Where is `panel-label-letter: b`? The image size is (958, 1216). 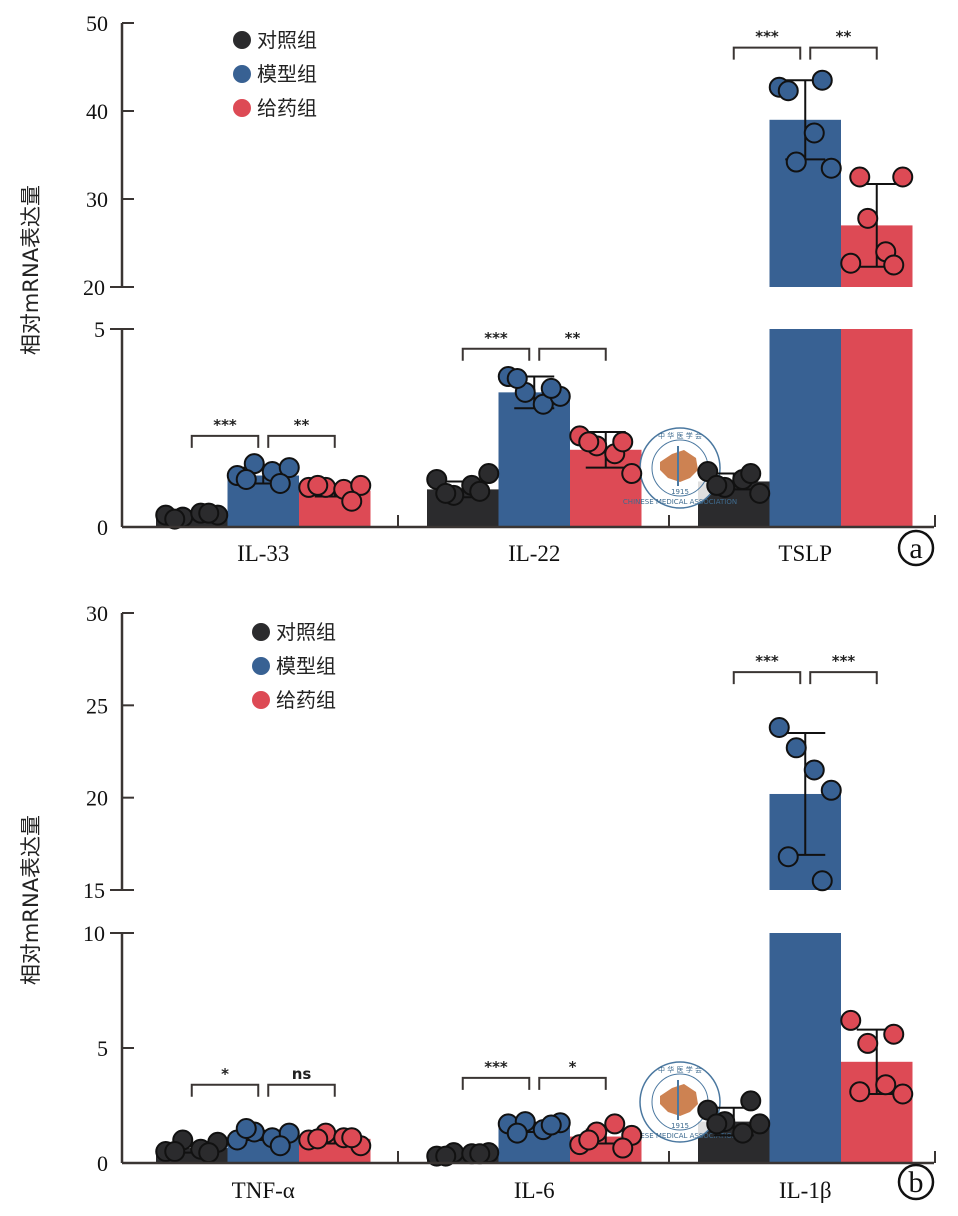 panel-label-letter: b is located at coordinates (916, 1182).